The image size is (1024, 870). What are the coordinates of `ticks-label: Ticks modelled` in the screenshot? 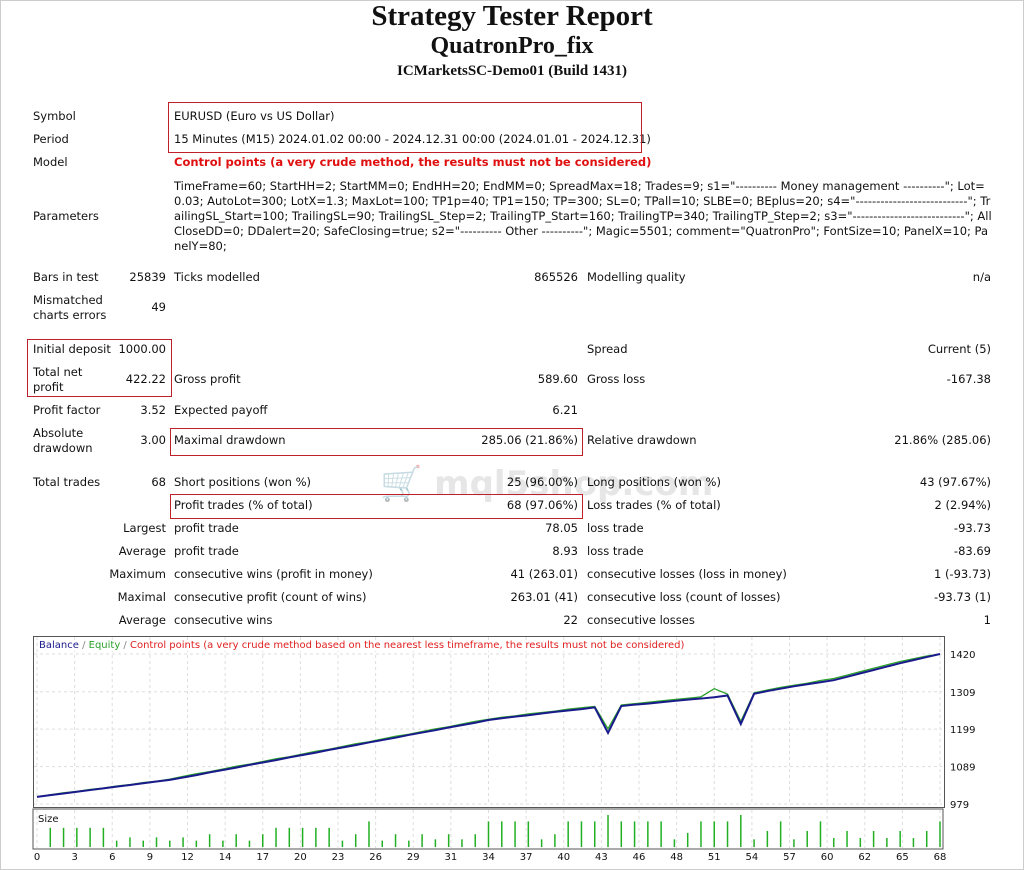 It's located at (217, 277).